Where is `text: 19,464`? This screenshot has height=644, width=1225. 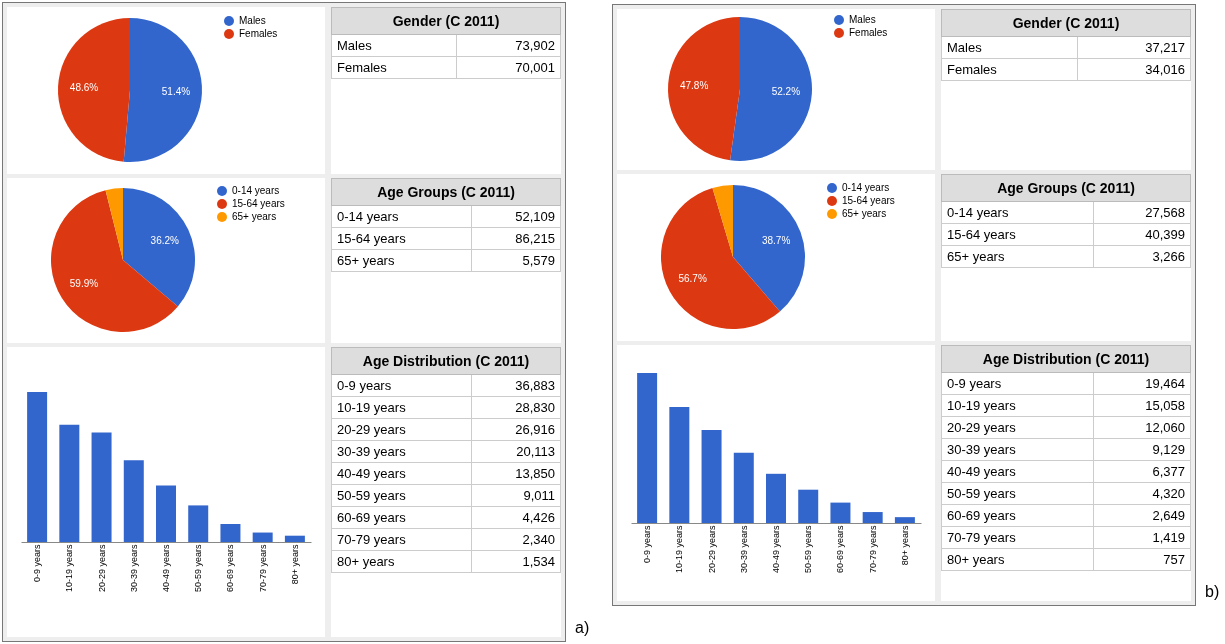
text: 19,464 is located at coordinates (1165, 383).